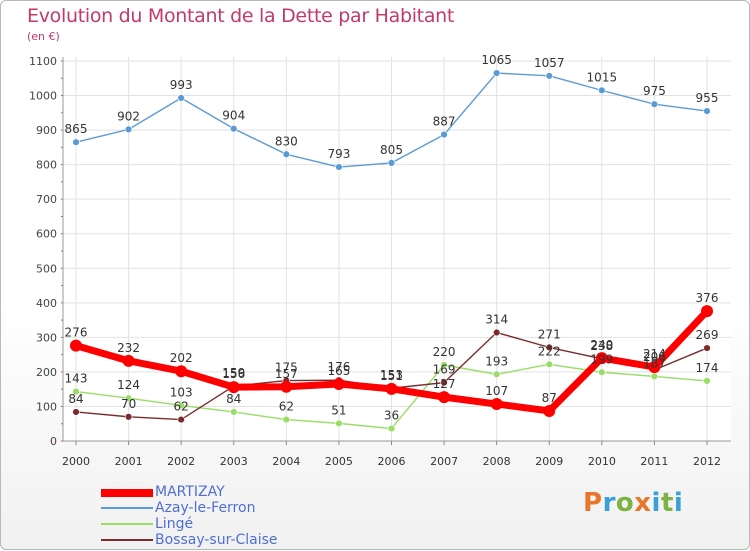  Describe the element at coordinates (53, 441) in the screenshot. I see `y-tick-label: 0` at that location.